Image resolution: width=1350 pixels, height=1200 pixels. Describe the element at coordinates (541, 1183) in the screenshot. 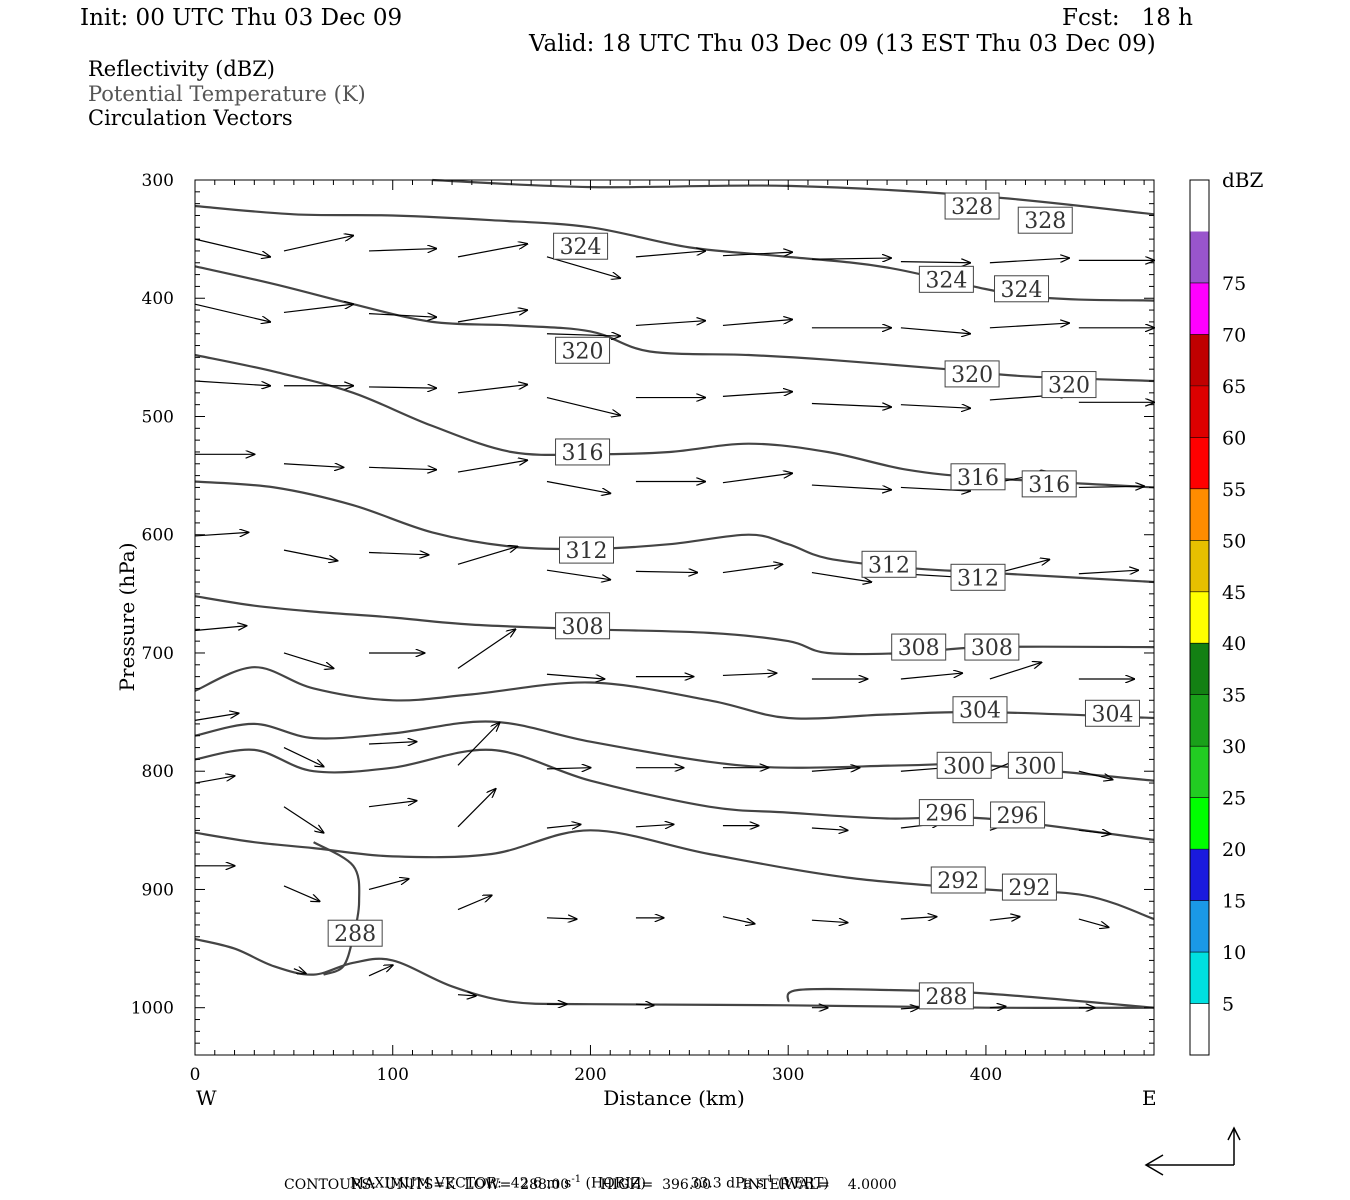

I see `max-horizontal-vector: 42.6 m s` at that location.